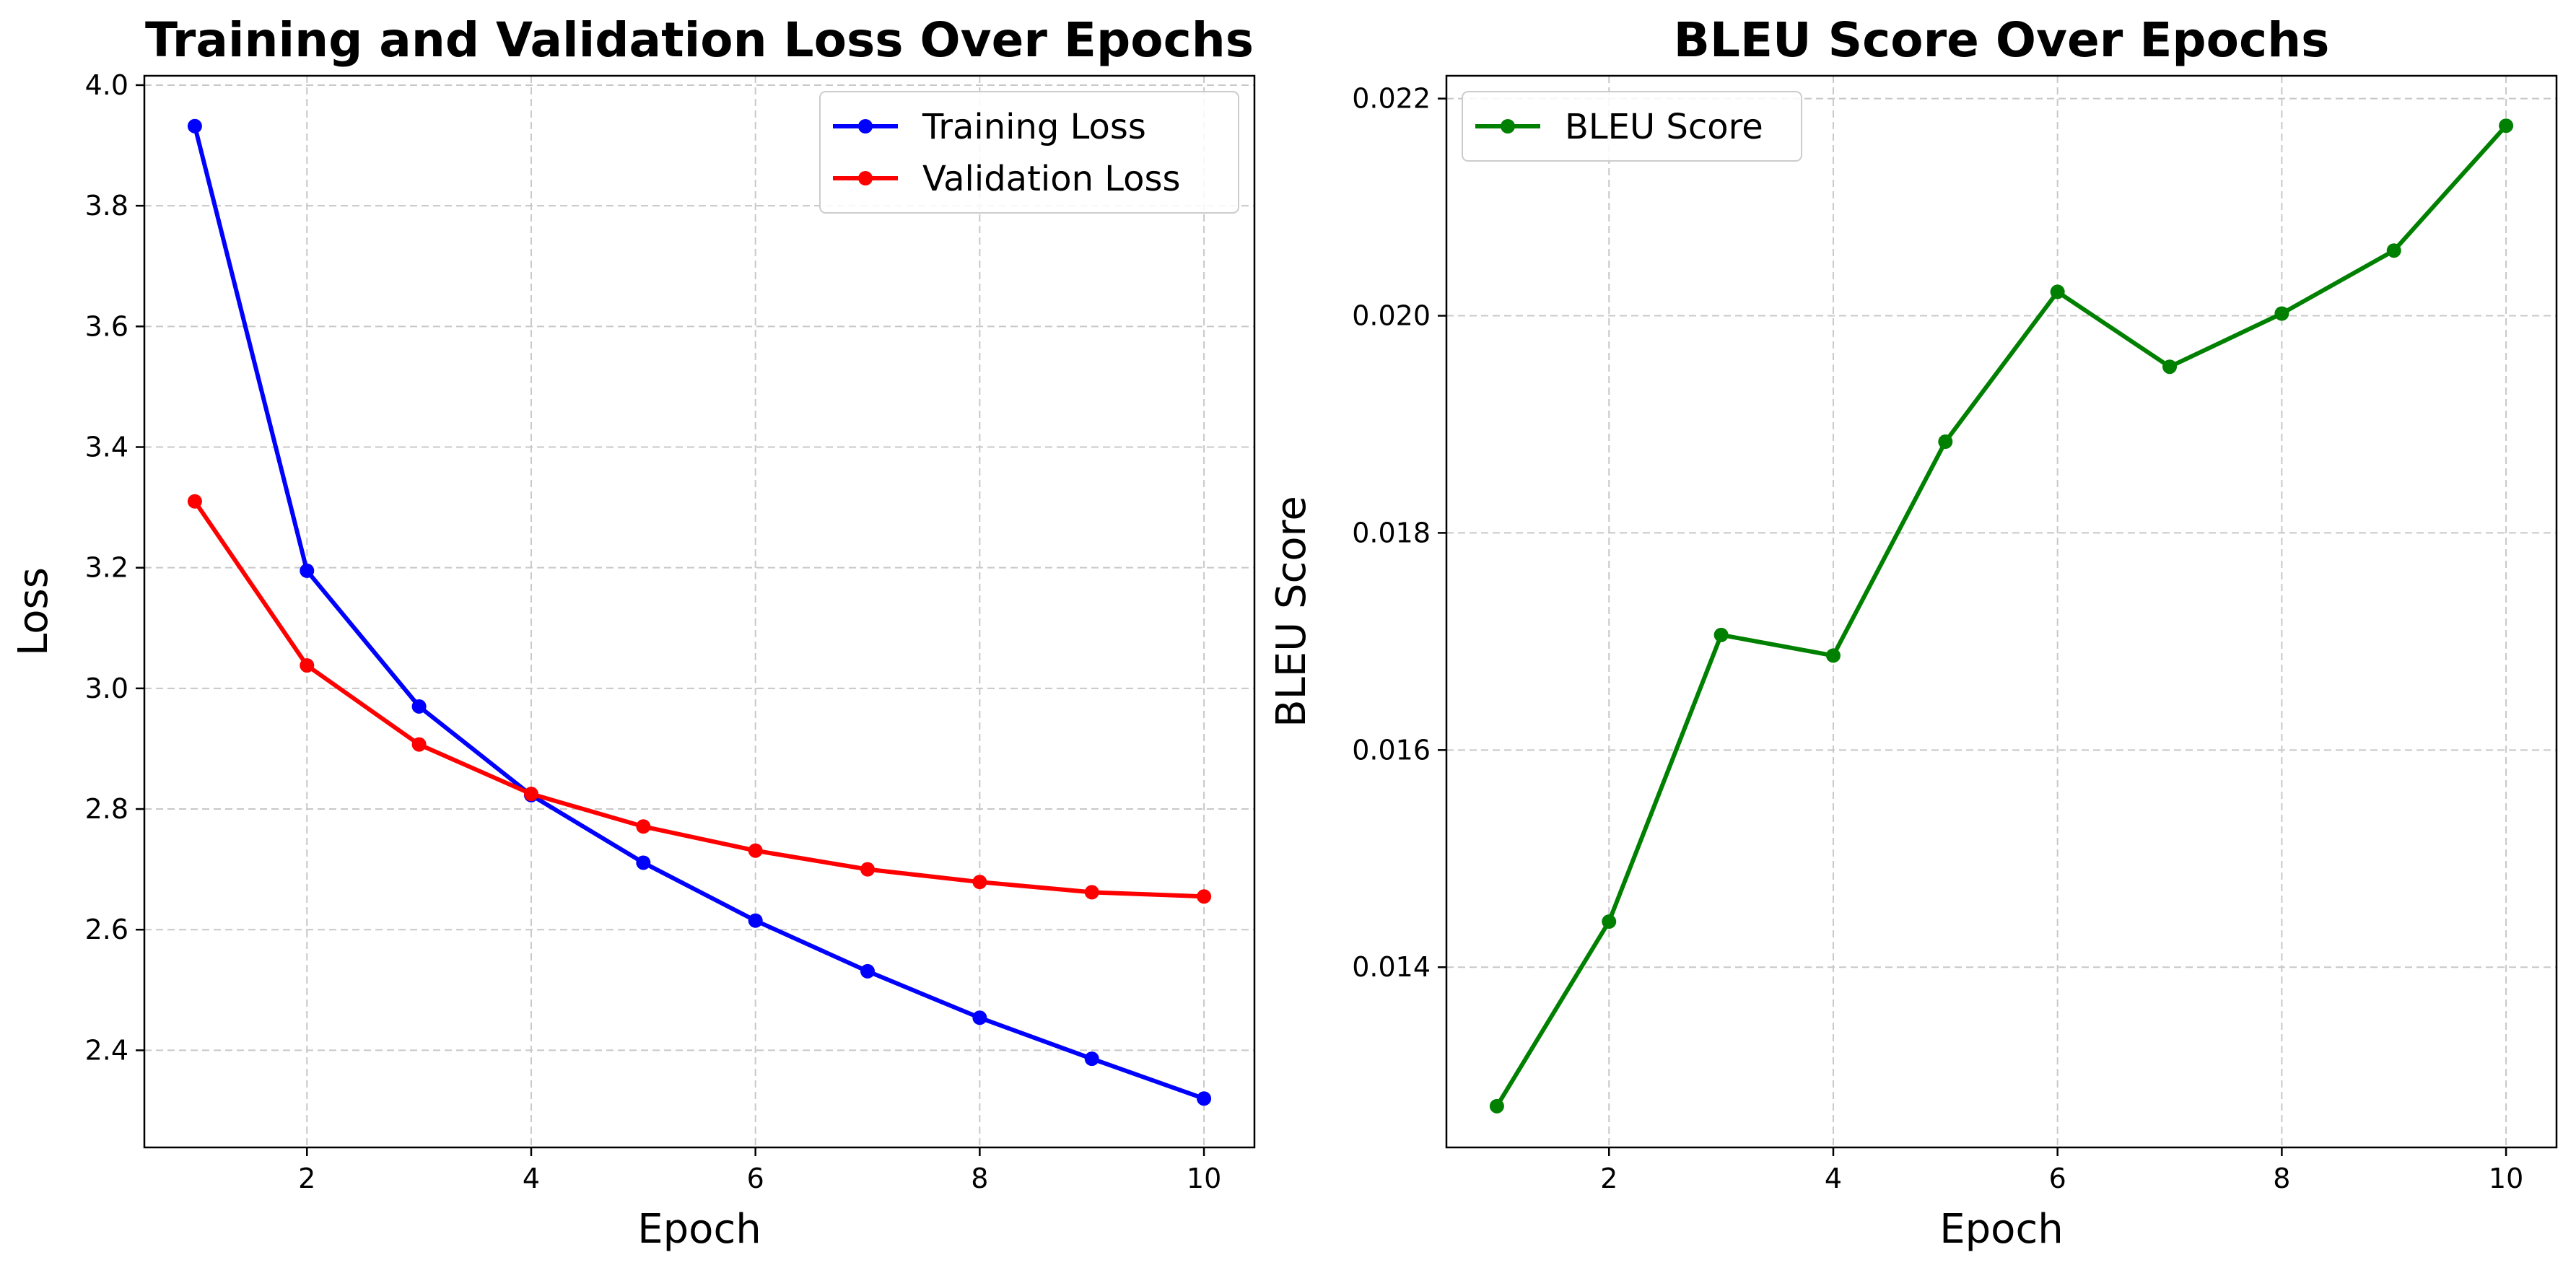  Describe the element at coordinates (699, 40) in the screenshot. I see `chart-title: Training and Validation Loss Over Epochs` at that location.